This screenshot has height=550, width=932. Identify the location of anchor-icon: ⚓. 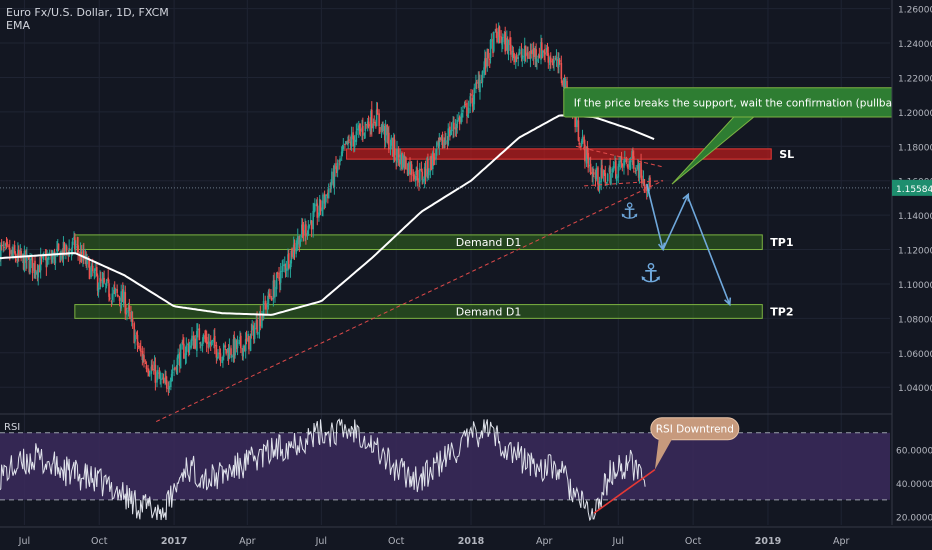
(630, 212).